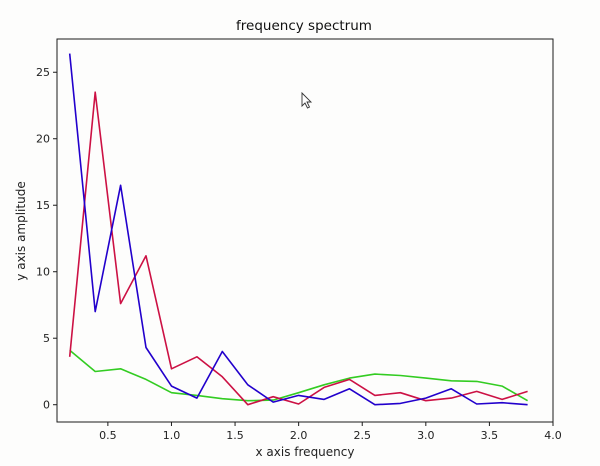 The width and height of the screenshot is (600, 466). Describe the element at coordinates (426, 435) in the screenshot. I see `x-tick-label: 3.0` at that location.